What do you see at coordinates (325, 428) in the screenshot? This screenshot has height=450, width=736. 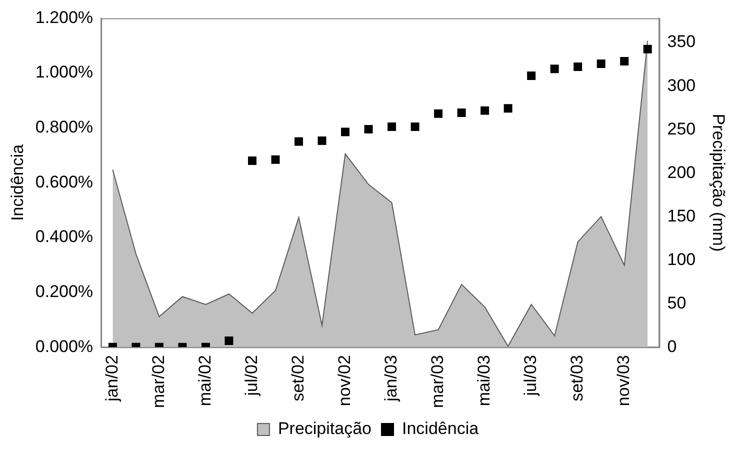 I see `legend-label: Precipitação` at bounding box center [325, 428].